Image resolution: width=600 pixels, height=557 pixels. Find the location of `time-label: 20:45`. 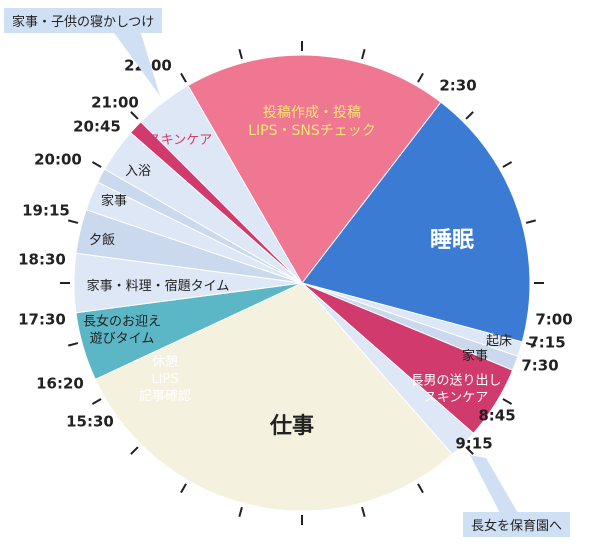

time-label: 20:45 is located at coordinates (97, 127).